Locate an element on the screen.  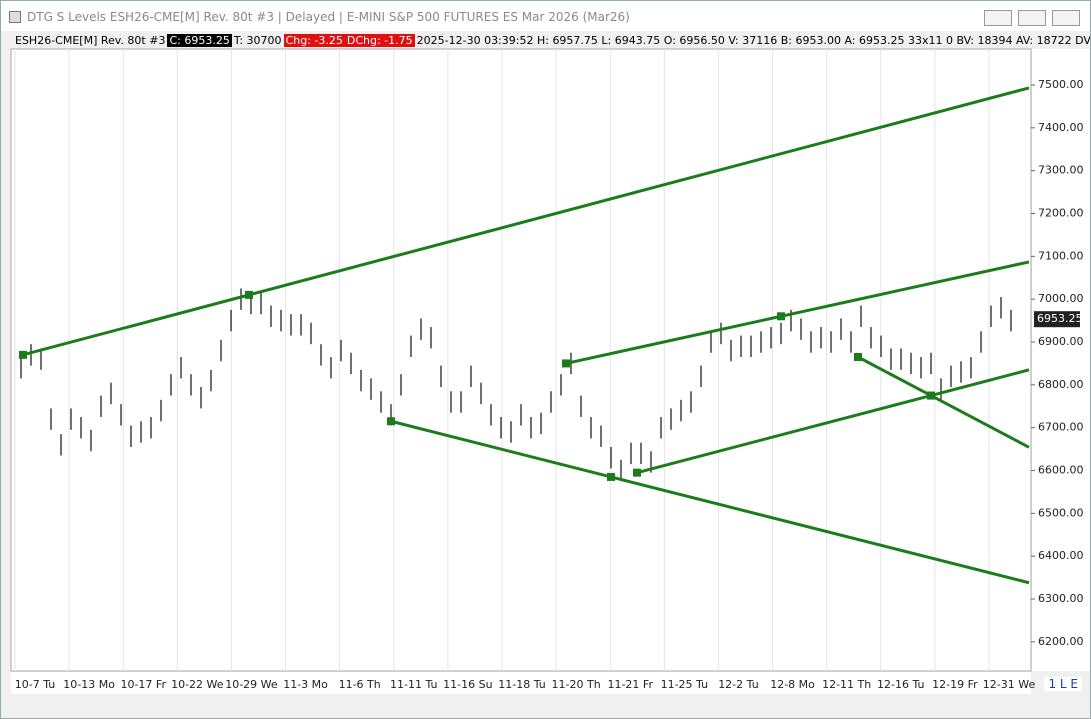
x-tick-label: 12-11 Th is located at coordinates (846, 684).